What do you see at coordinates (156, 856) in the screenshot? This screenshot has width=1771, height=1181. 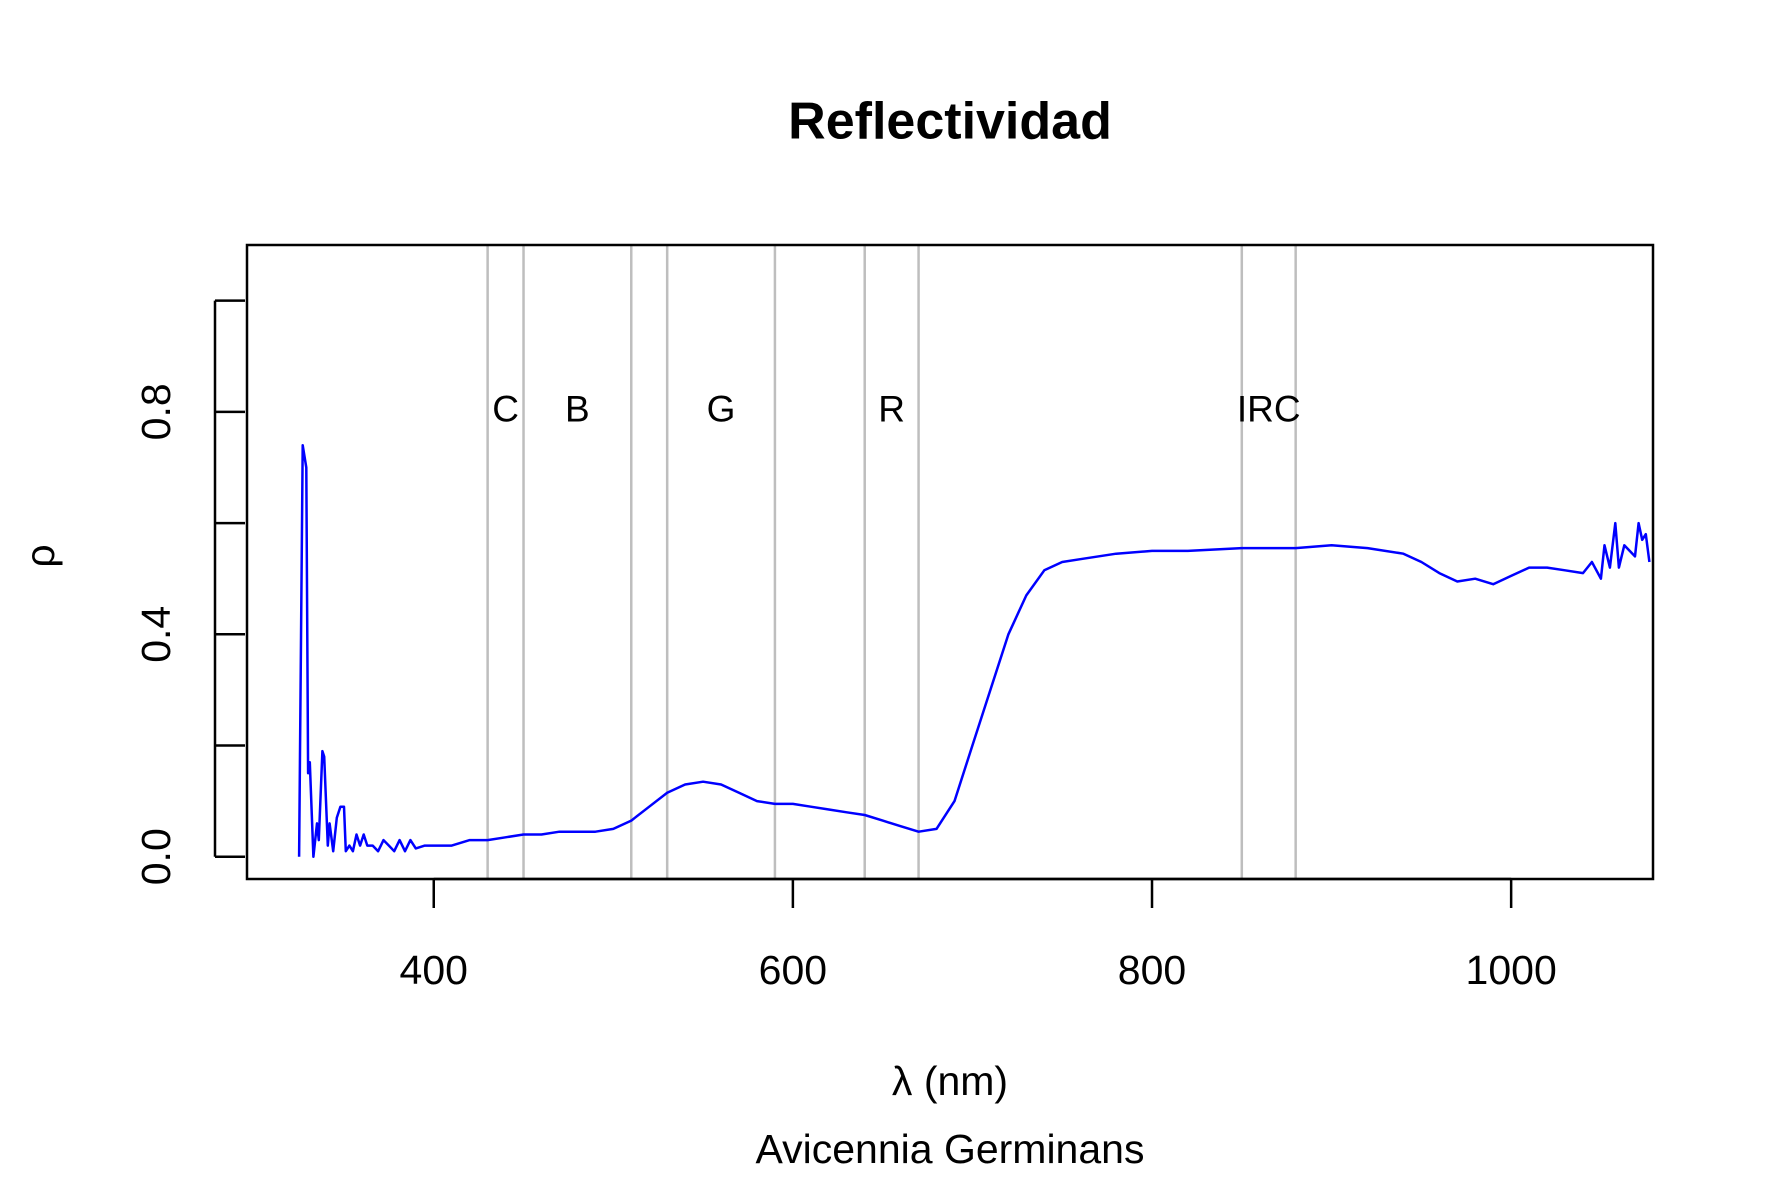 I see `y-tick-label: 0.0` at bounding box center [156, 856].